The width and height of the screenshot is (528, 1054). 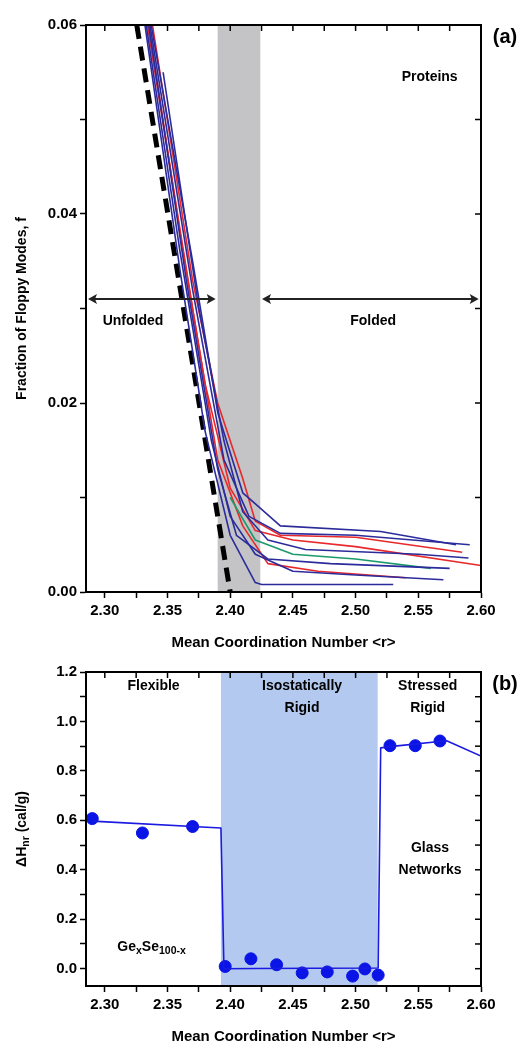 I want to click on y-tick-label: 0.0, so click(x=66, y=967).